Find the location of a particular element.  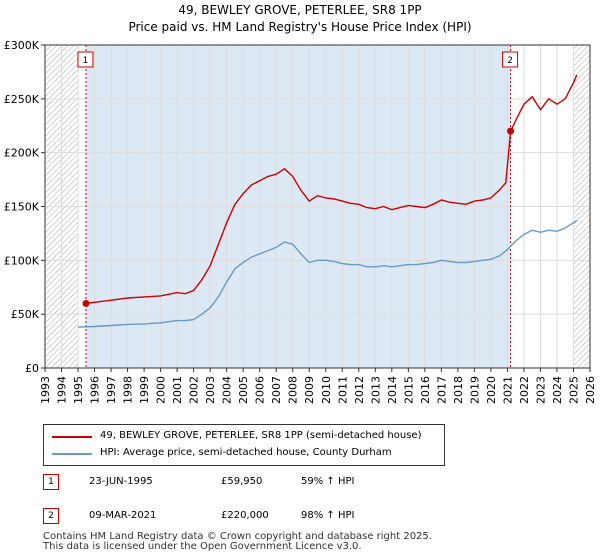

x-tick-label: 2001 is located at coordinates (177, 390).